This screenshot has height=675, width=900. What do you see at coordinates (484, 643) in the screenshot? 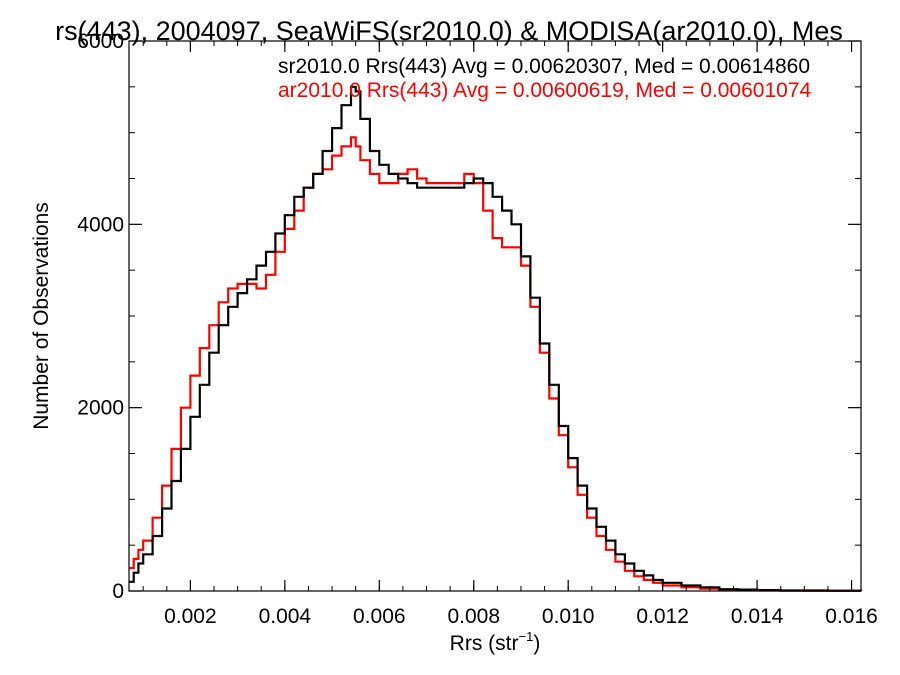
I see `x-axis-label-text: Rrs (str` at bounding box center [484, 643].